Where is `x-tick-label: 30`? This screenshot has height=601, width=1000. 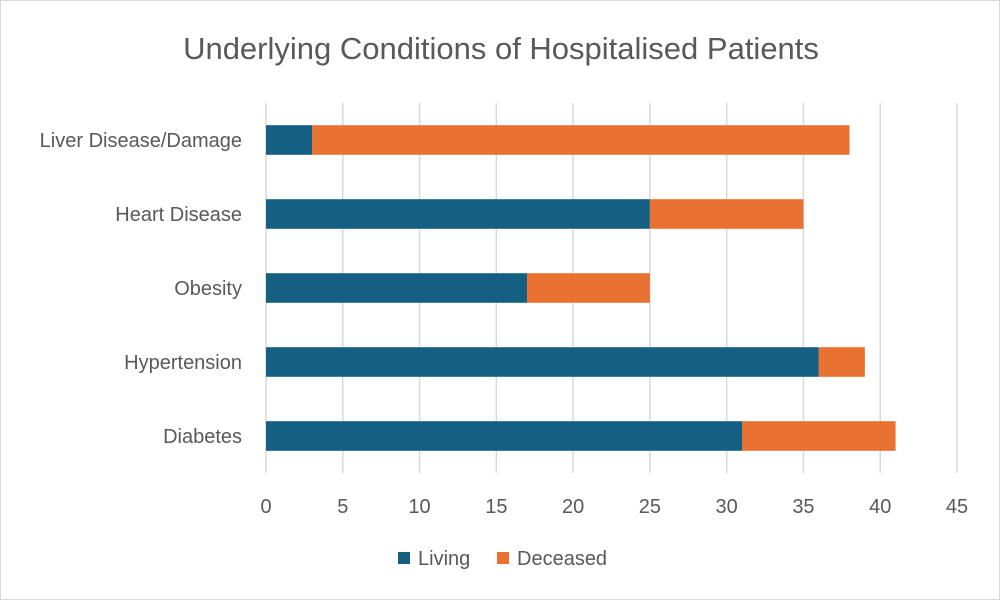 x-tick-label: 30 is located at coordinates (727, 507).